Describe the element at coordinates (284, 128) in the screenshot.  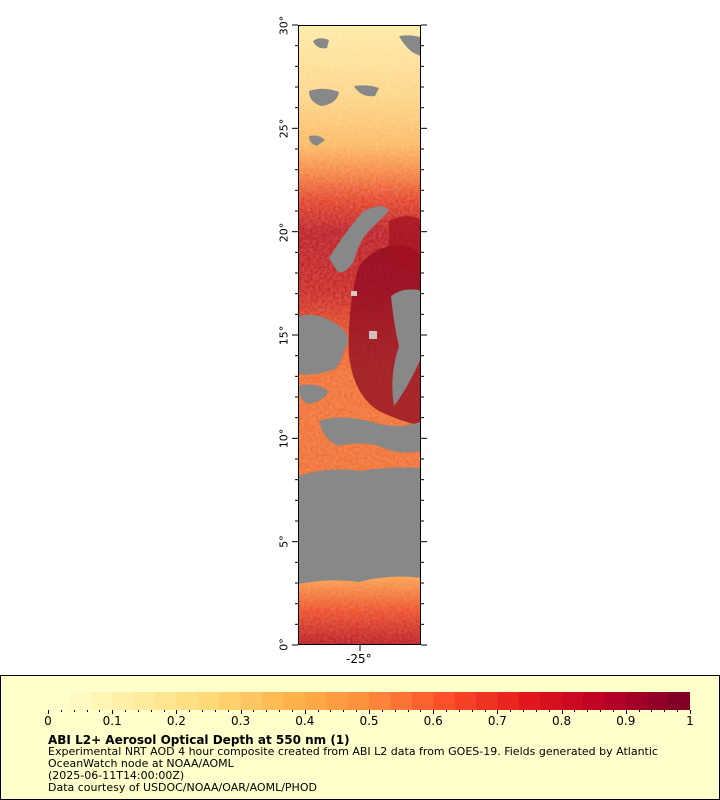
I see `lat-label-25: 25°` at that location.